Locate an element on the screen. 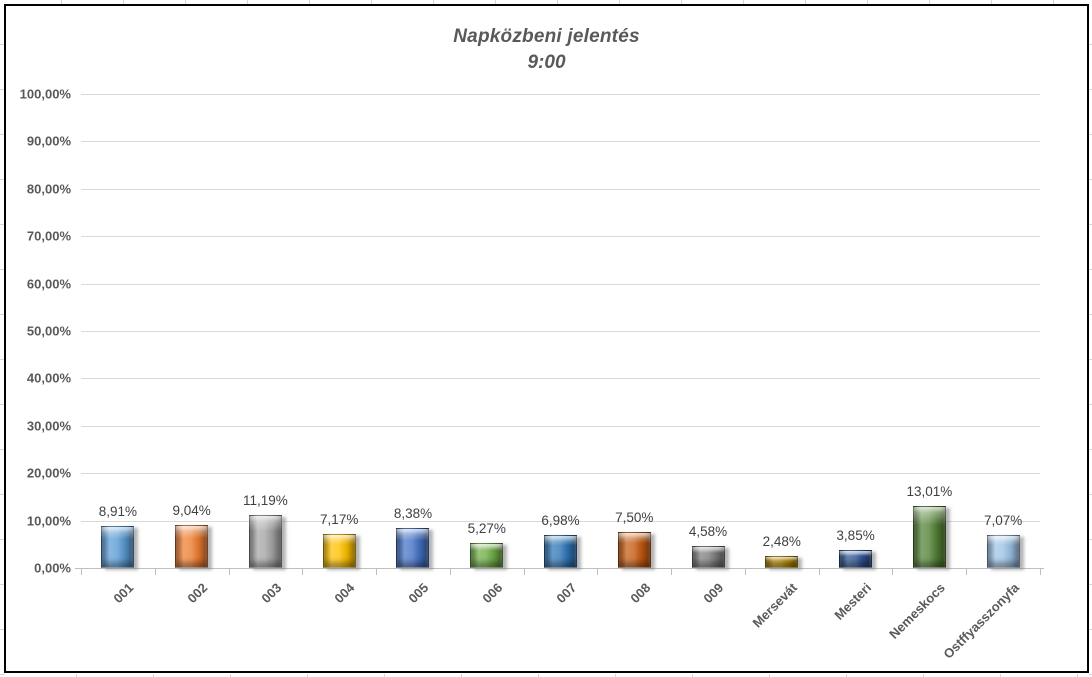 The image size is (1092, 677). y-axis-tick-label: 50,00% is located at coordinates (48, 331).